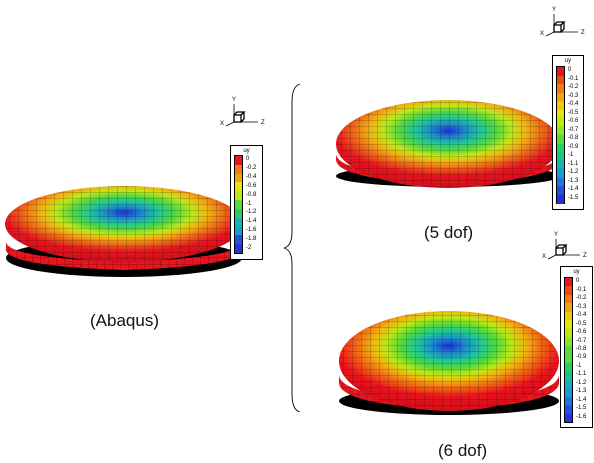  I want to click on legend-label: -0.5, so click(573, 112).